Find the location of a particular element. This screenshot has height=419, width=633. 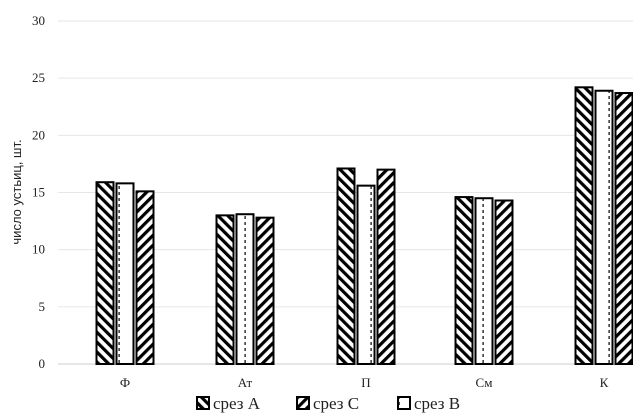

x-axis-ticks: Ф Ат П См К is located at coordinates (364, 382).